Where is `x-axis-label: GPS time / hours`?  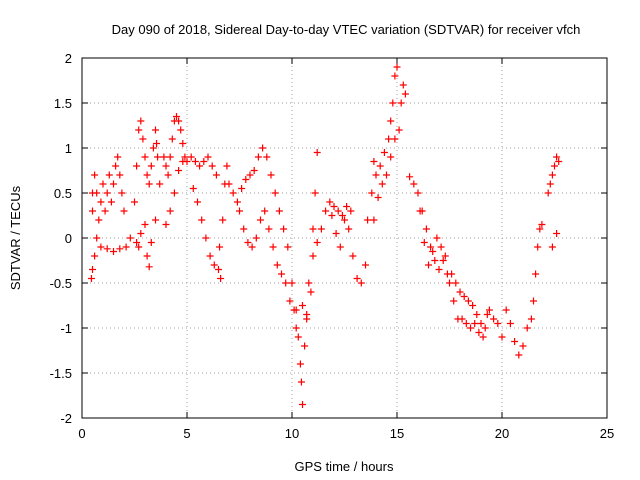 x-axis-label: GPS time / hours is located at coordinates (344, 466).